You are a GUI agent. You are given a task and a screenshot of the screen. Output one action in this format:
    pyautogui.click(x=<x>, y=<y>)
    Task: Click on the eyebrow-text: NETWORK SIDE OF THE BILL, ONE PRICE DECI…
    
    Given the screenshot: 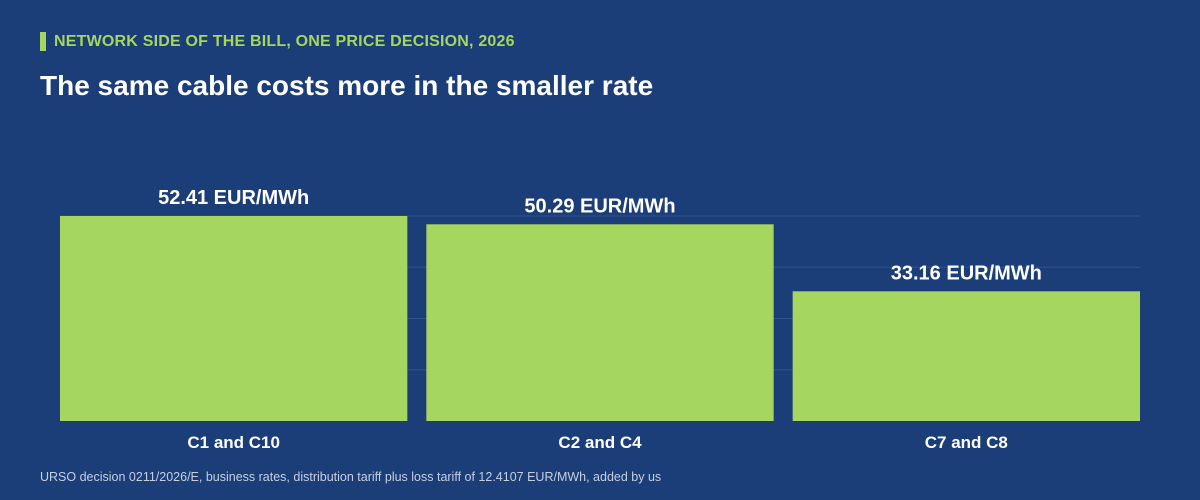 What is the action you would take?
    pyautogui.click(x=284, y=41)
    